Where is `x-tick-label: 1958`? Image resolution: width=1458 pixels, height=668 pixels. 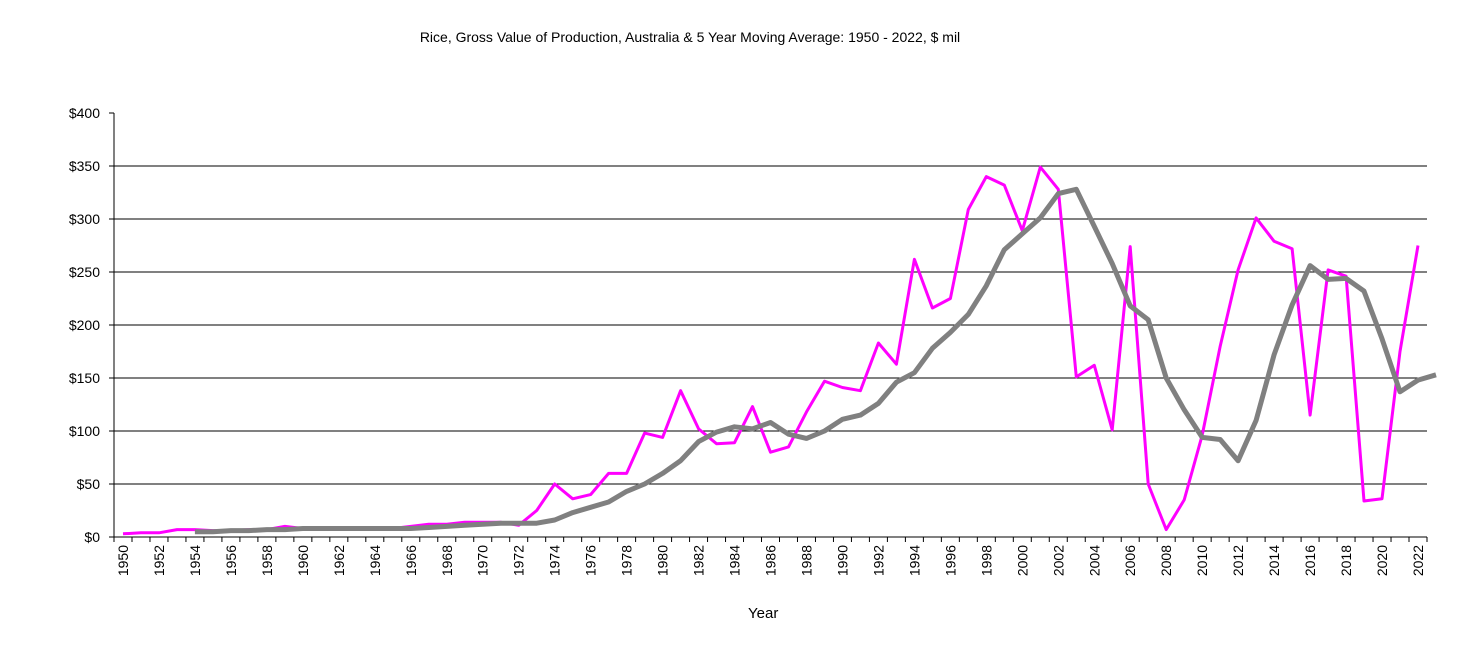 x-tick-label: 1958 is located at coordinates (267, 560).